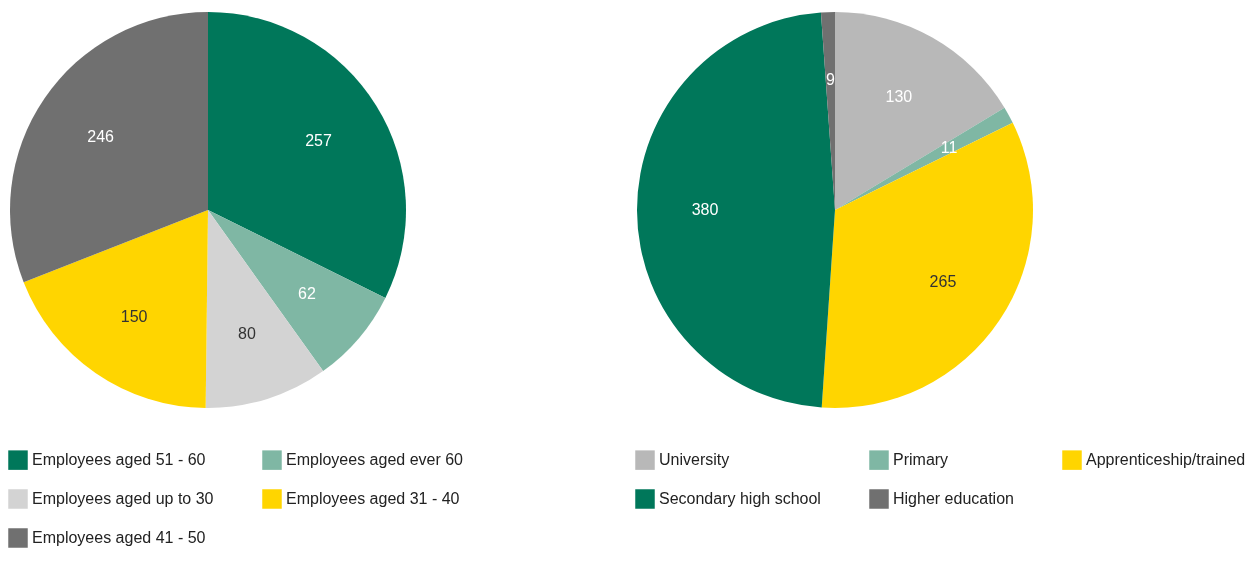  What do you see at coordinates (307, 294) in the screenshot?
I see `data-label: 62` at bounding box center [307, 294].